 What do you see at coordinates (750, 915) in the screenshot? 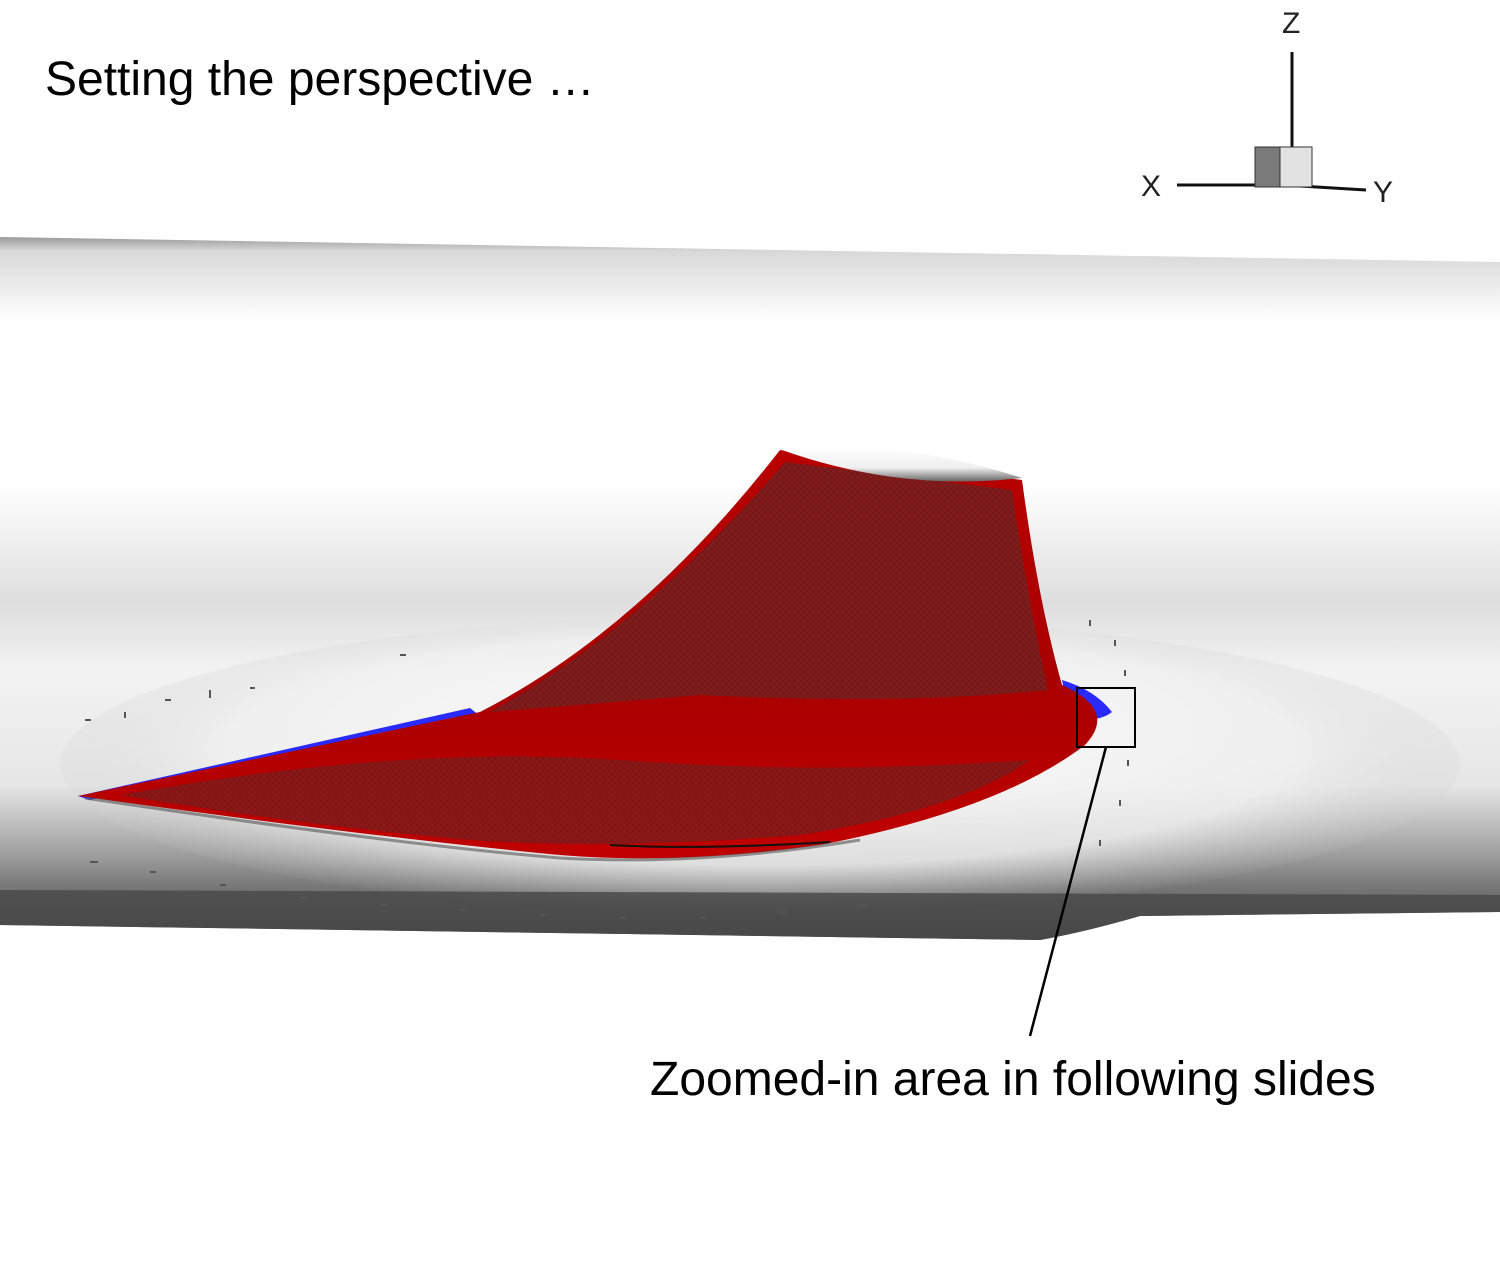
I see `fuselage-lower-shadow` at bounding box center [750, 915].